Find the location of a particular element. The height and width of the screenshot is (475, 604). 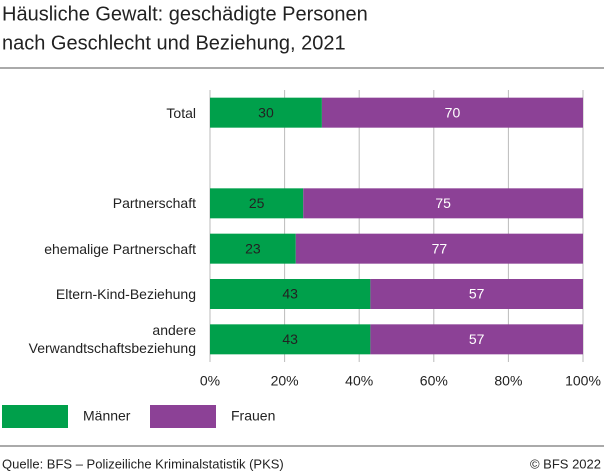

x-tick-label: 60% is located at coordinates (434, 381).